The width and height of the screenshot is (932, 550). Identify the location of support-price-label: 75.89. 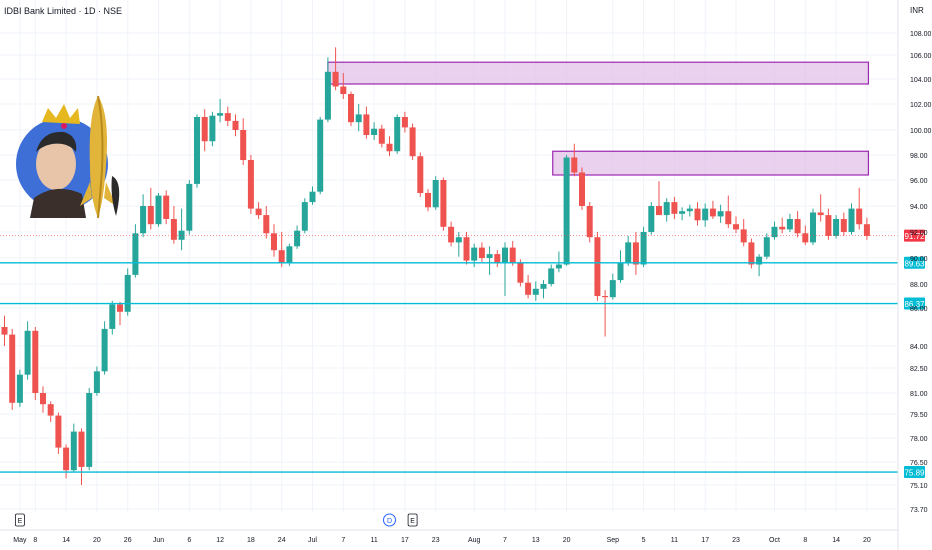
(914, 473).